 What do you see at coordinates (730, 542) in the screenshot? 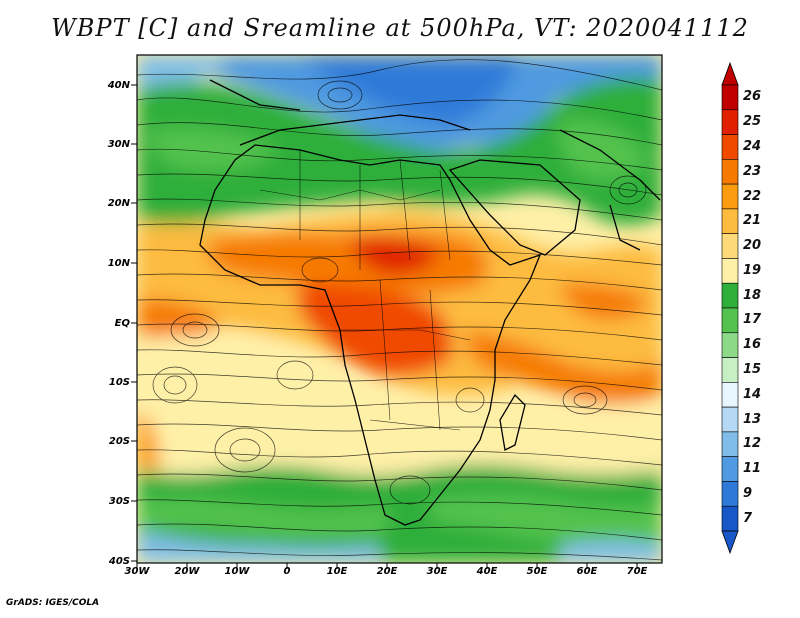
I see `colorbar-bottom-arrow` at bounding box center [730, 542].